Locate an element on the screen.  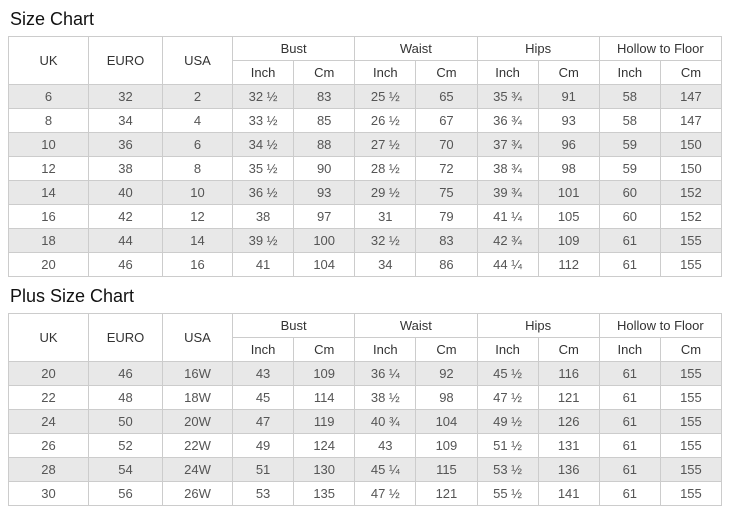
table-cell: 29 ½ is located at coordinates (385, 192).